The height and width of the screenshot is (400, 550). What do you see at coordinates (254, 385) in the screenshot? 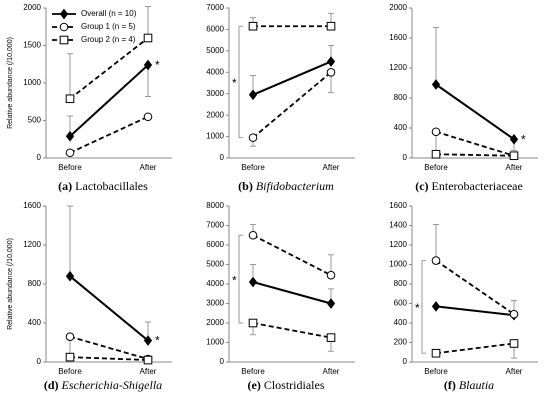
I see `caption-label: (e)` at bounding box center [254, 385].